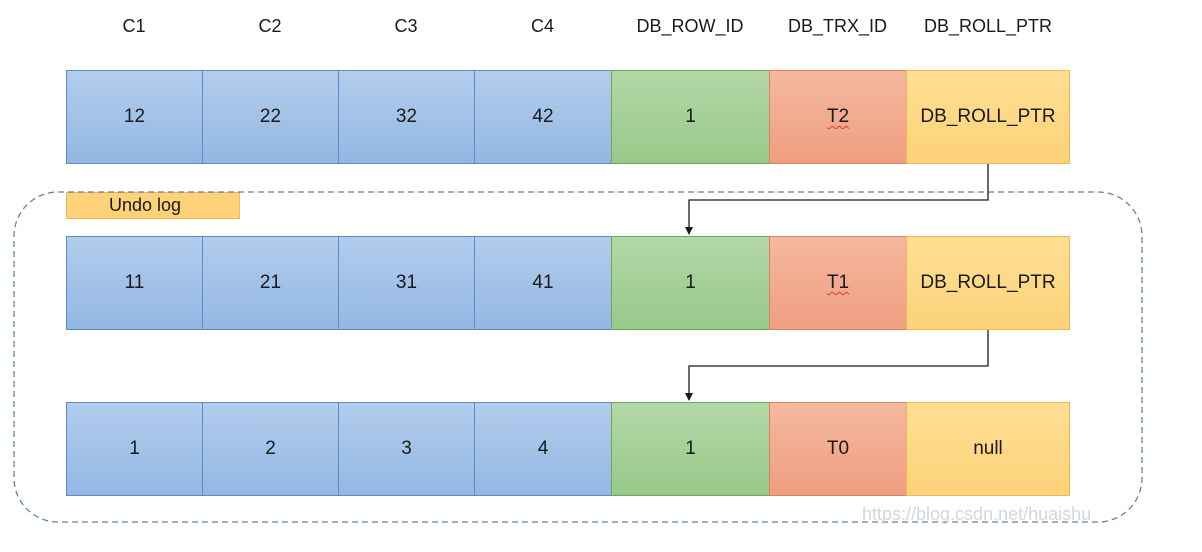 This screenshot has height=552, width=1202. I want to click on watermark-text: https://blog.csdn.net/huaishu, so click(977, 514).